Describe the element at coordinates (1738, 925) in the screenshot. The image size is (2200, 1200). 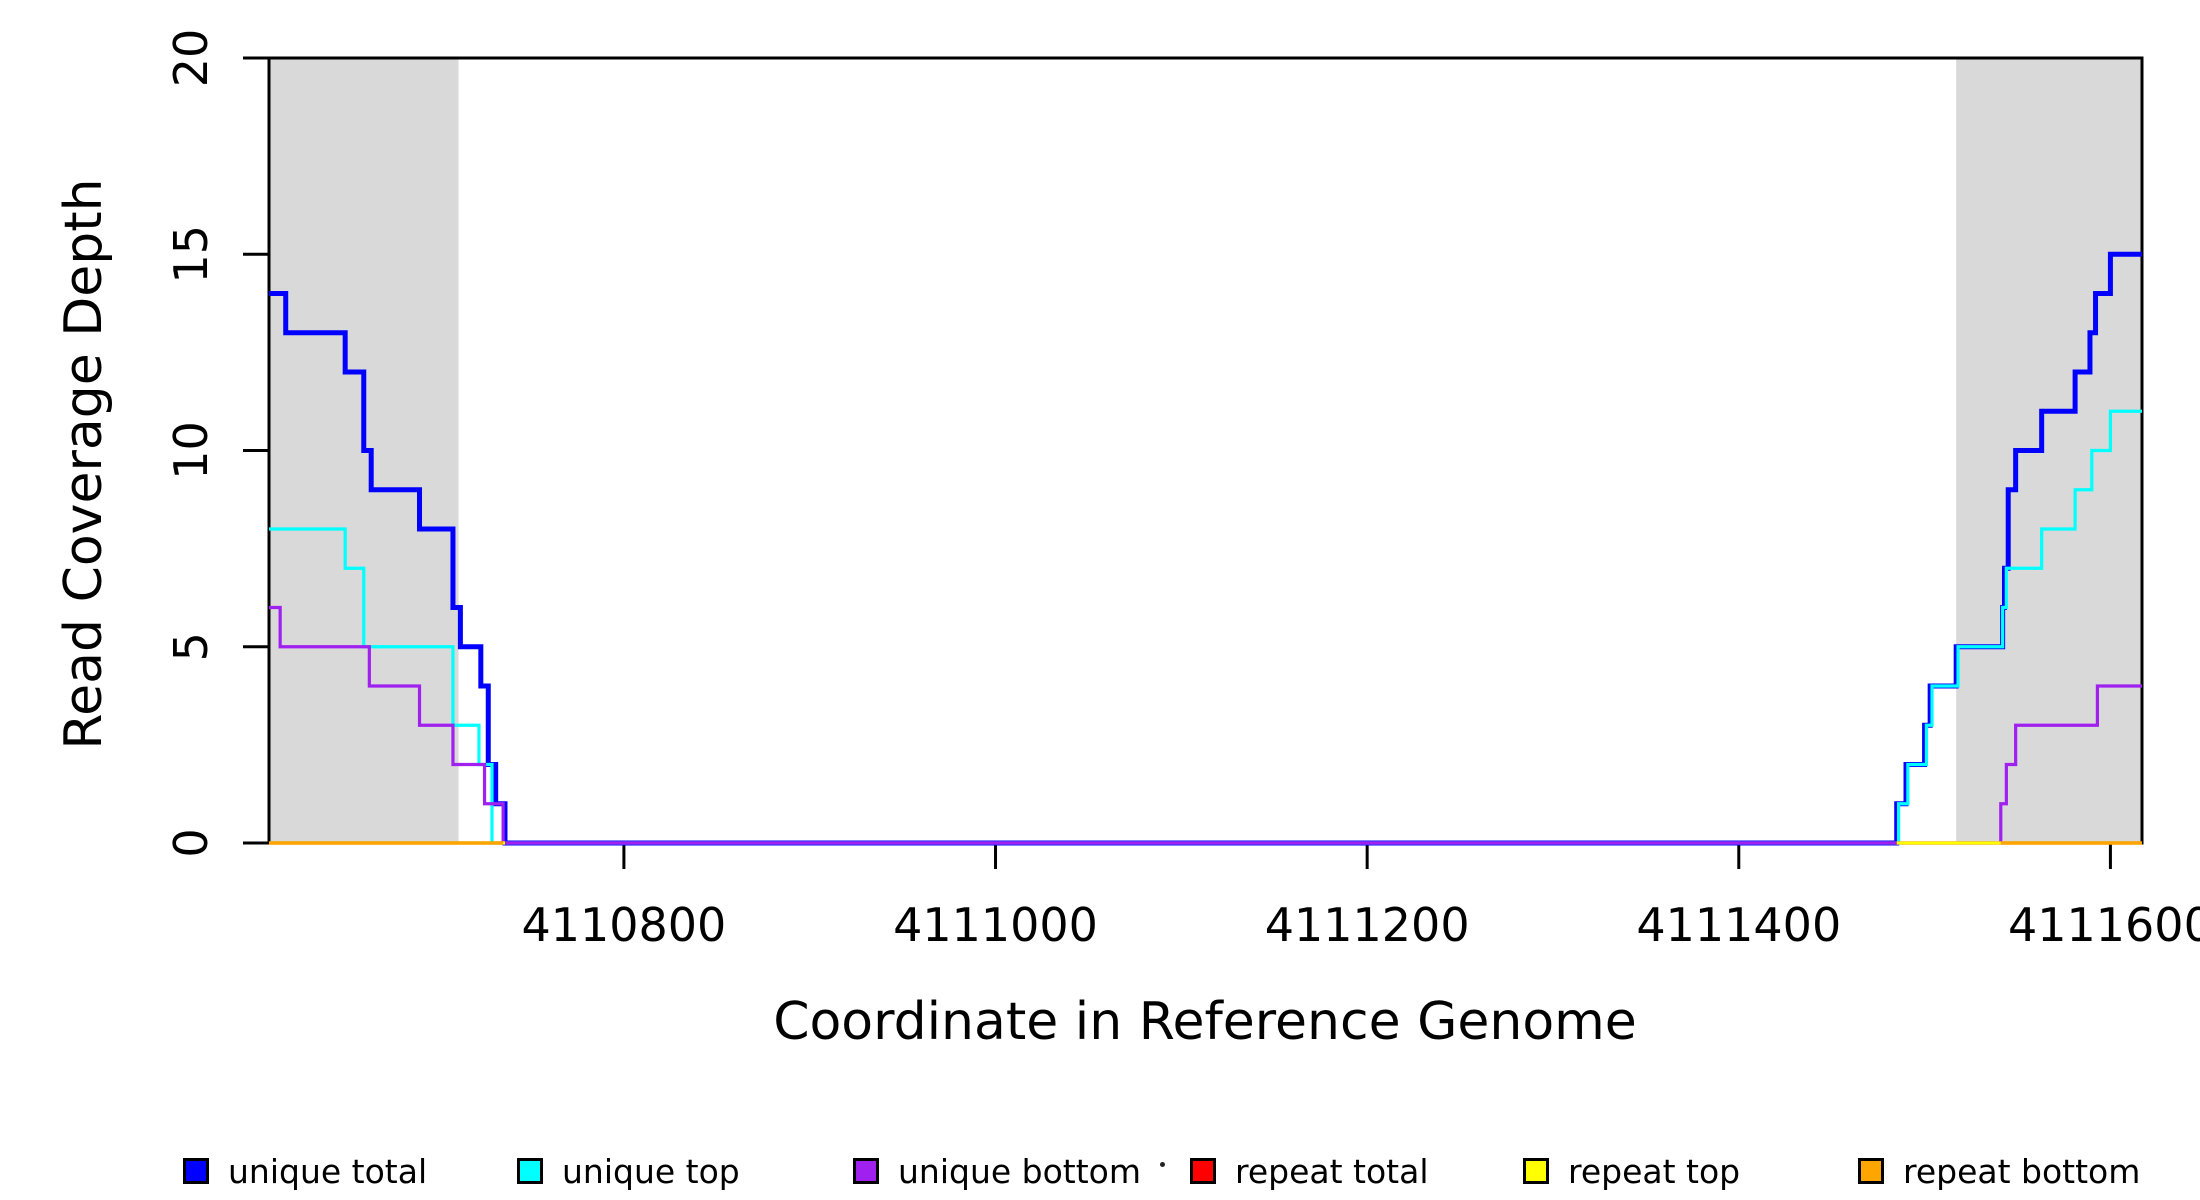
I see `x-tick-label: 4111400` at that location.